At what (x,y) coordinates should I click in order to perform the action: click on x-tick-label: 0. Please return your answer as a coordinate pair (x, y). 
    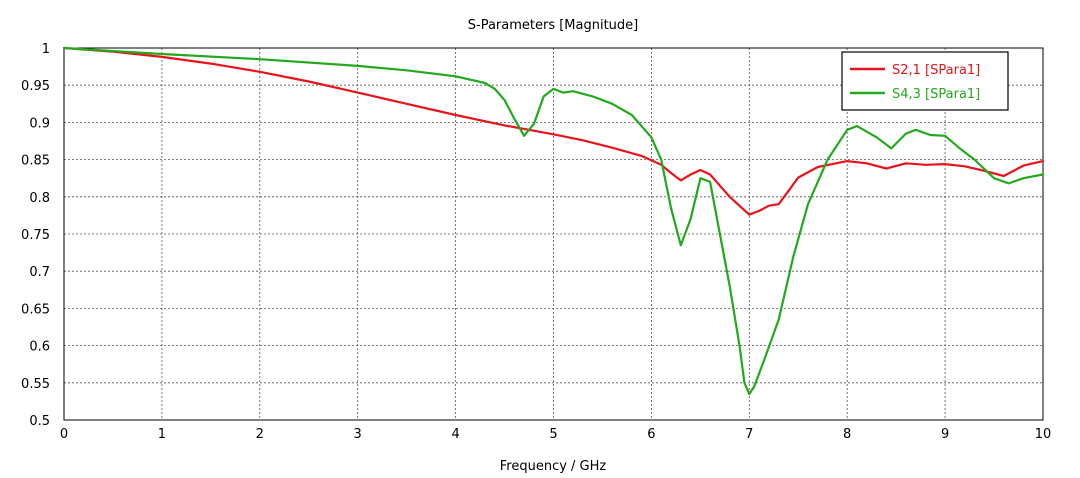
    Looking at the image, I should click on (64, 434).